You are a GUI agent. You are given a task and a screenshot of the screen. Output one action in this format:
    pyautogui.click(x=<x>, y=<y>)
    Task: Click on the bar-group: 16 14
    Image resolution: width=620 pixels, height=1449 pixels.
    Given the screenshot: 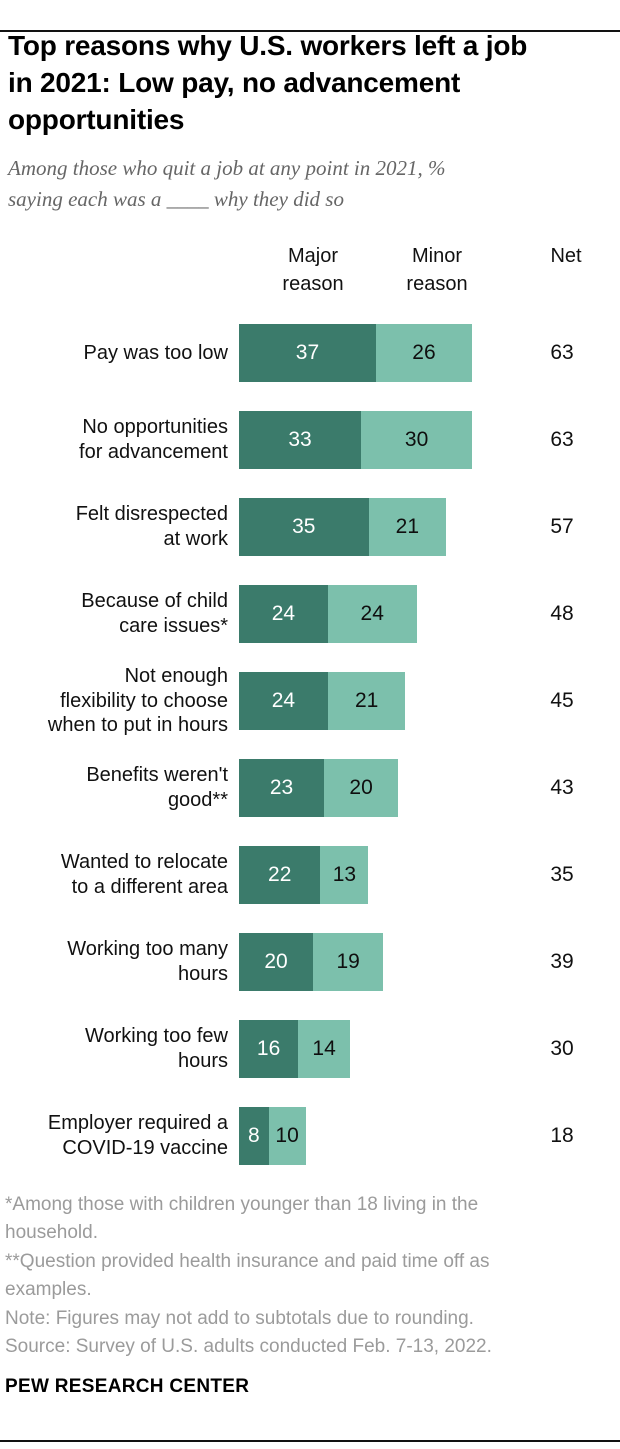 What is the action you would take?
    pyautogui.click(x=294, y=1048)
    